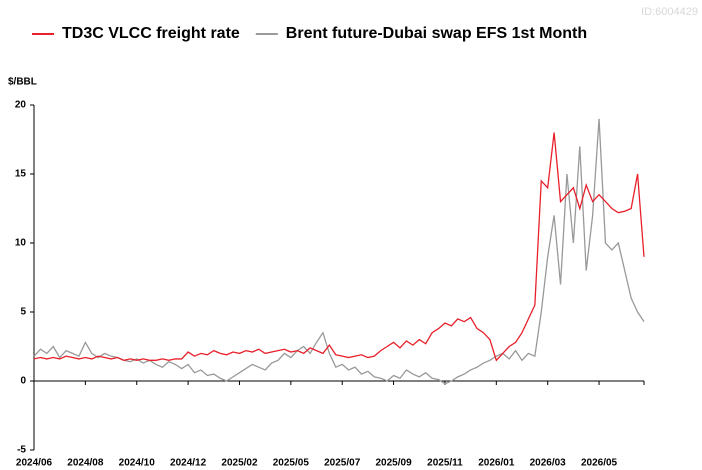 Image resolution: width=702 pixels, height=470 pixels. Describe the element at coordinates (34, 463) in the screenshot. I see `x-tick-label: 2024/06` at that location.